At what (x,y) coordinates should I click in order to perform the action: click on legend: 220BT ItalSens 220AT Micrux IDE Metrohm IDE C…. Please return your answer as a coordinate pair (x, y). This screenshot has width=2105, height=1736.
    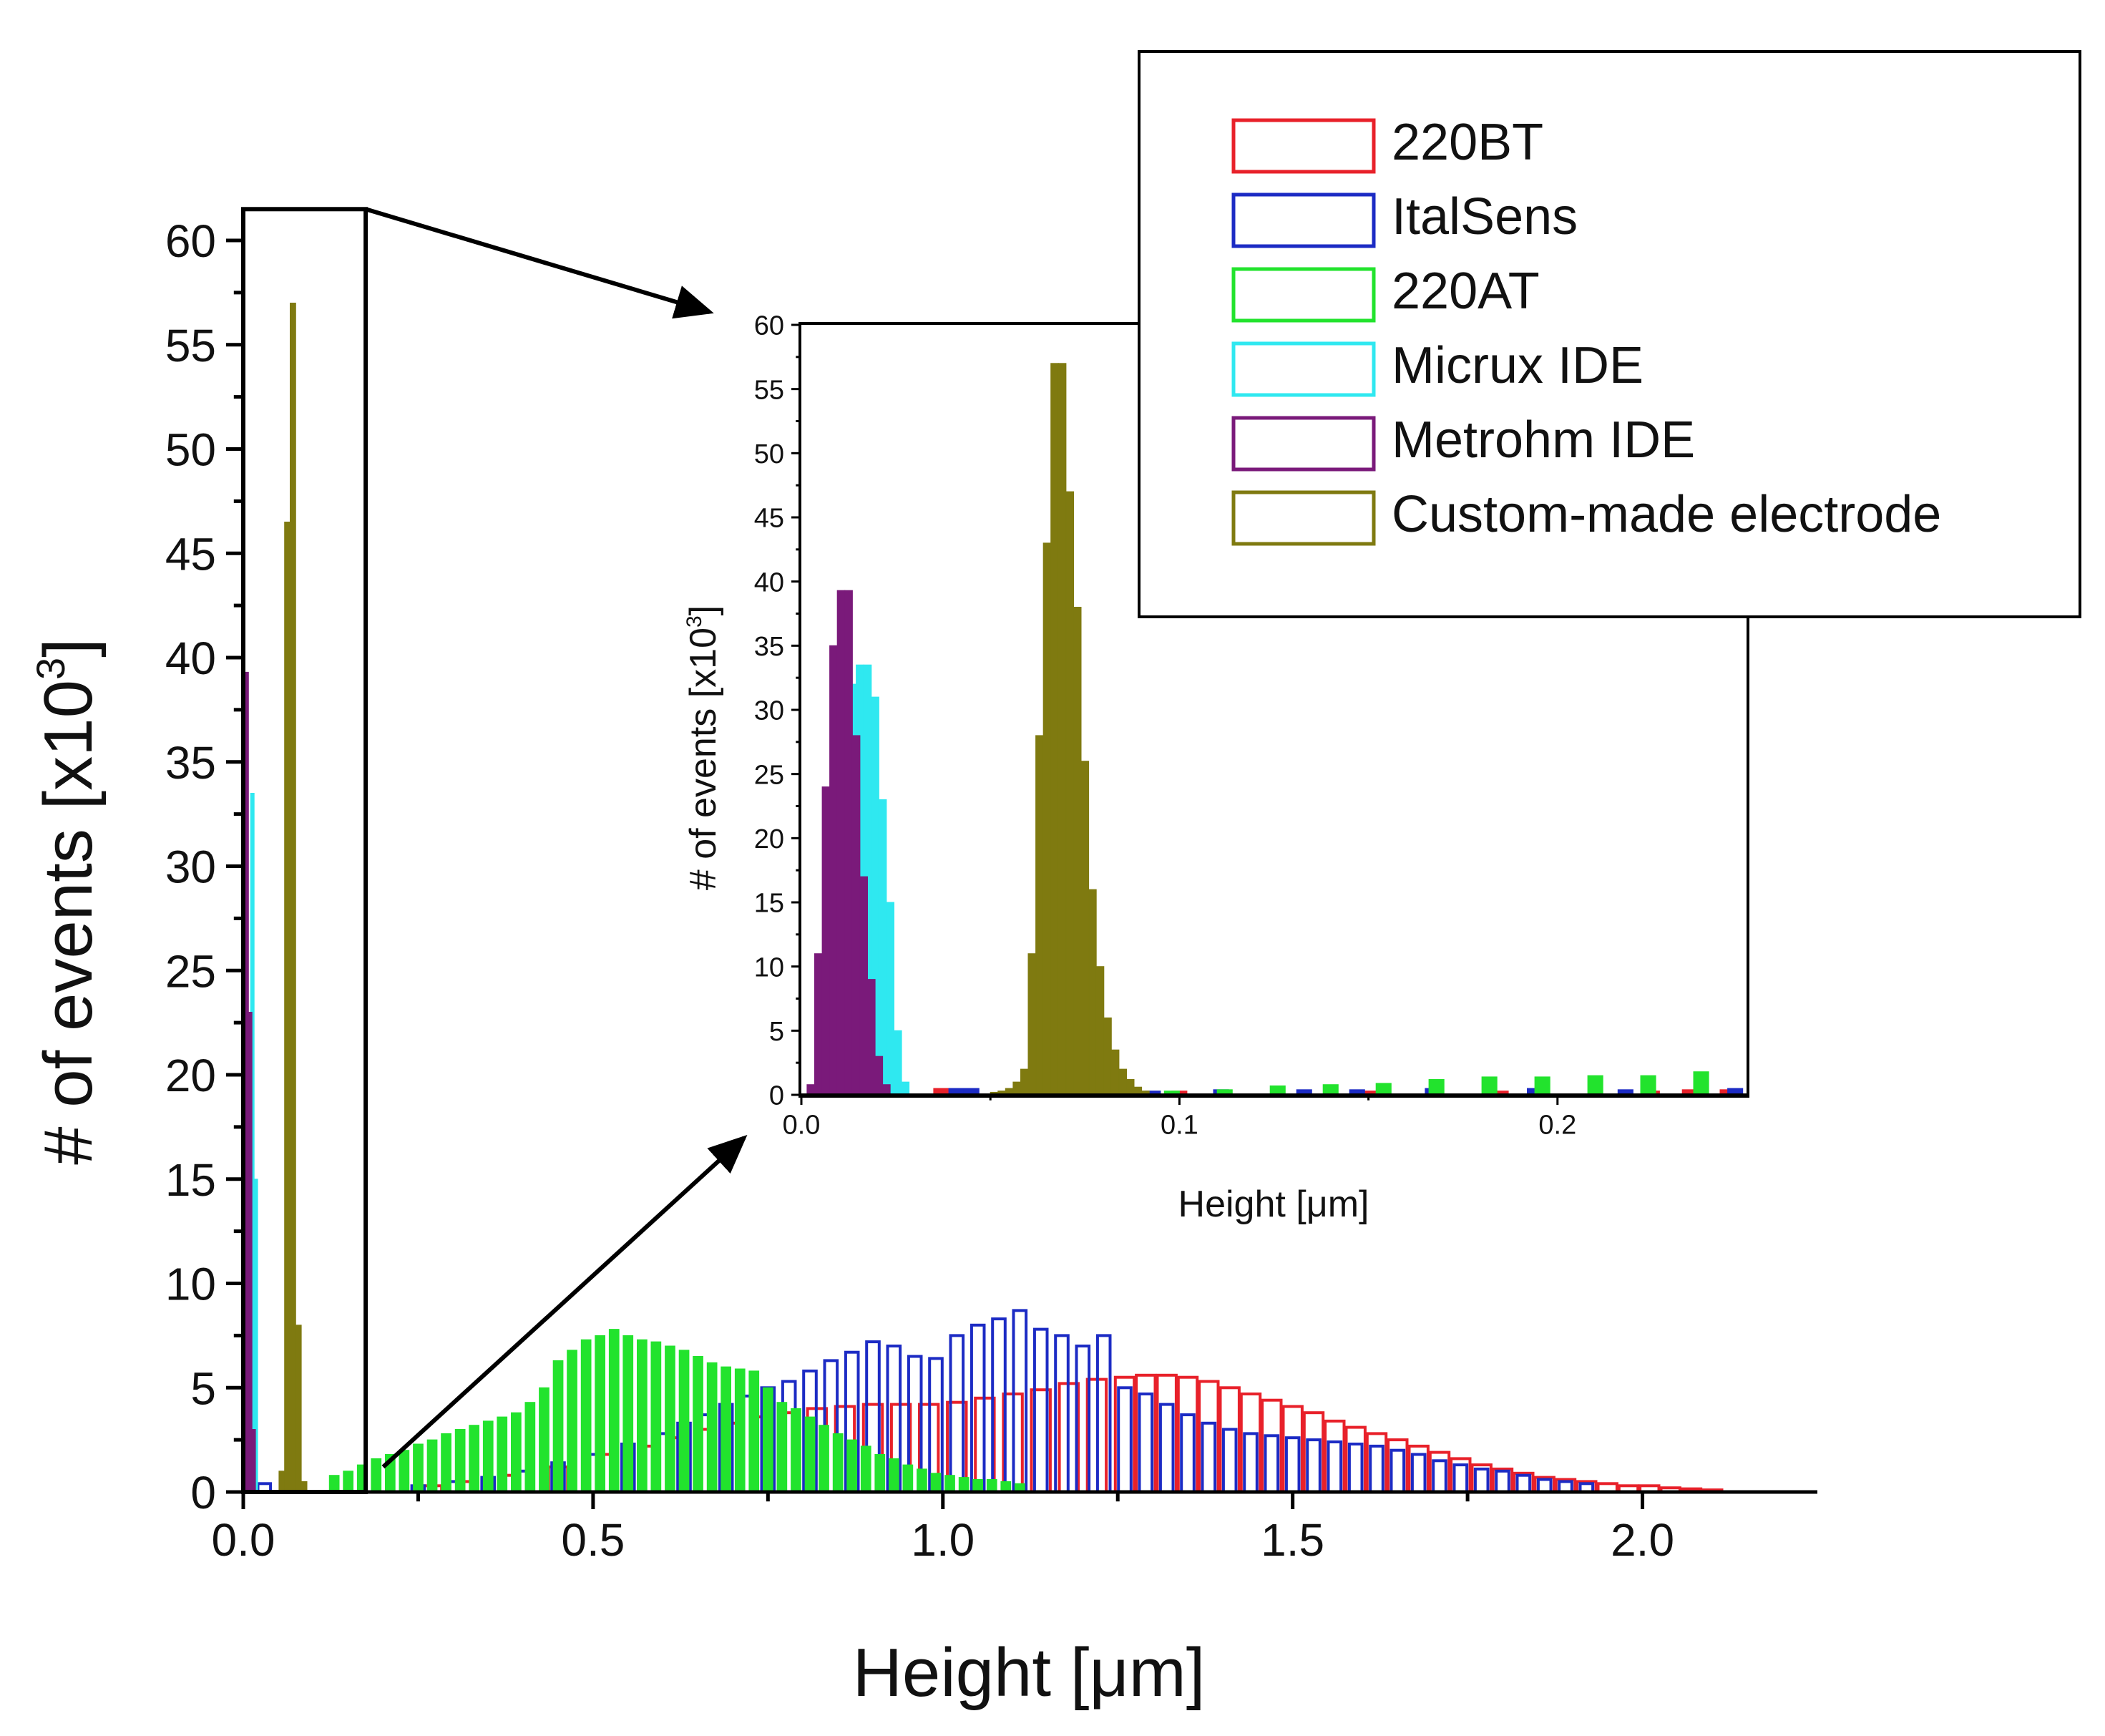
    Looking at the image, I should click on (1609, 334).